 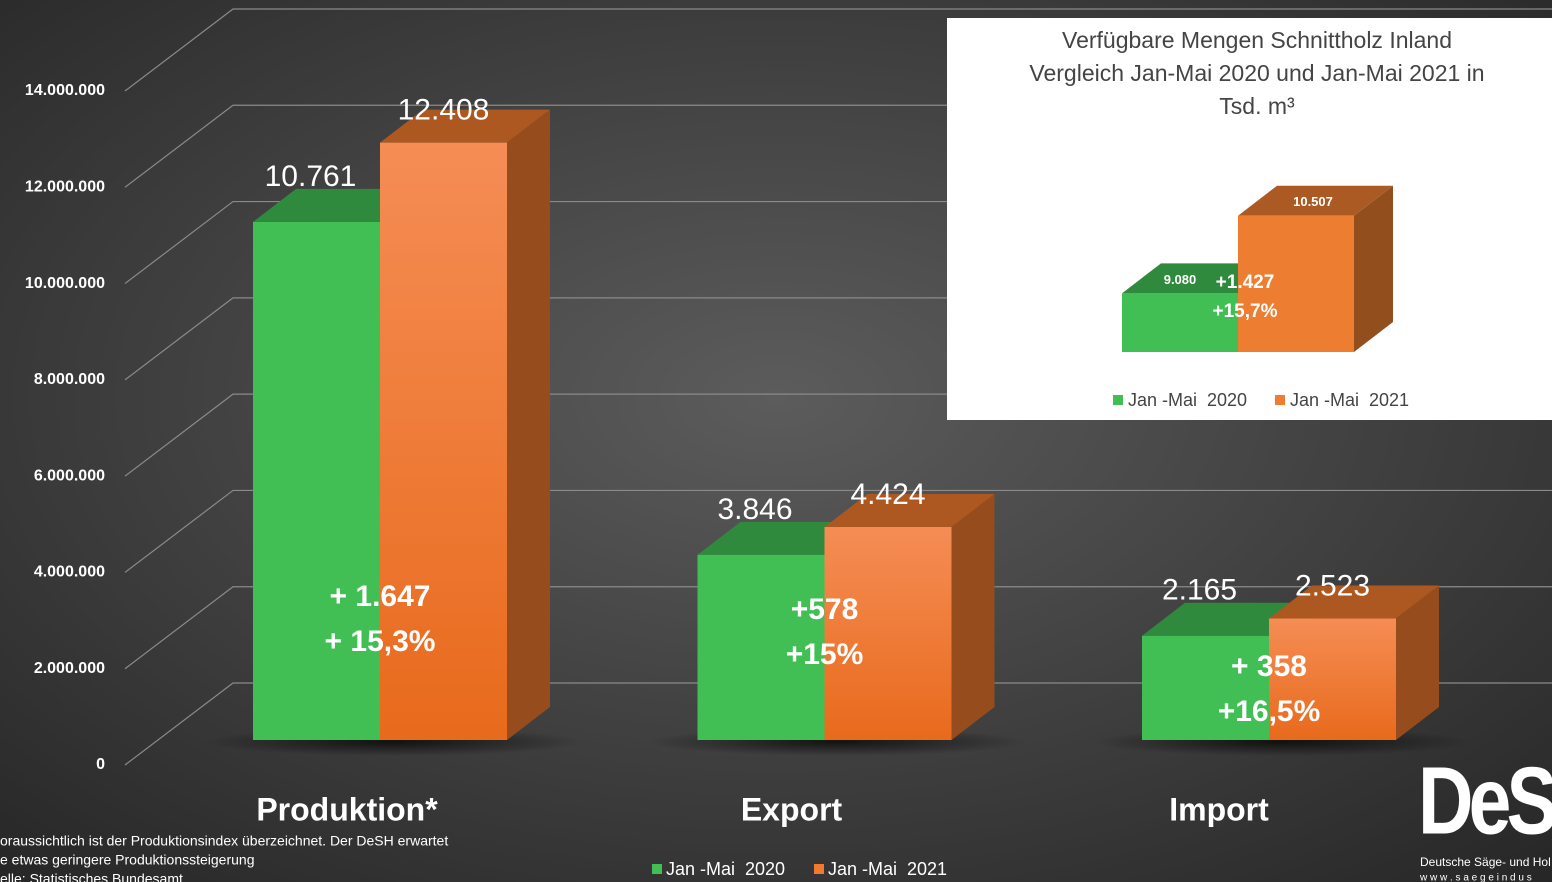 I want to click on data-label: 10.507, so click(x=1313, y=201).